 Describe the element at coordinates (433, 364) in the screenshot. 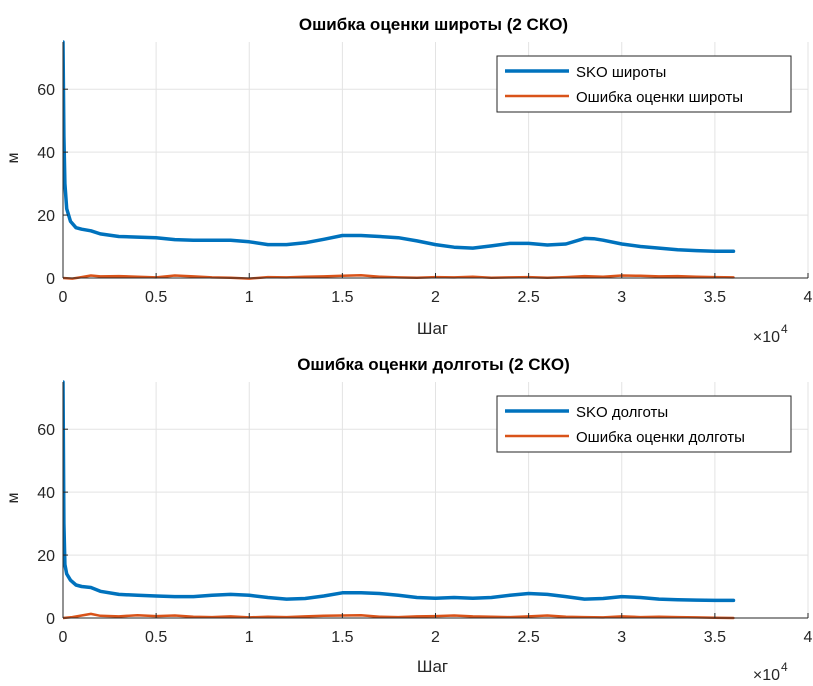

I see `chart-title: Ошибка оценки долготы (2 СКО)` at that location.